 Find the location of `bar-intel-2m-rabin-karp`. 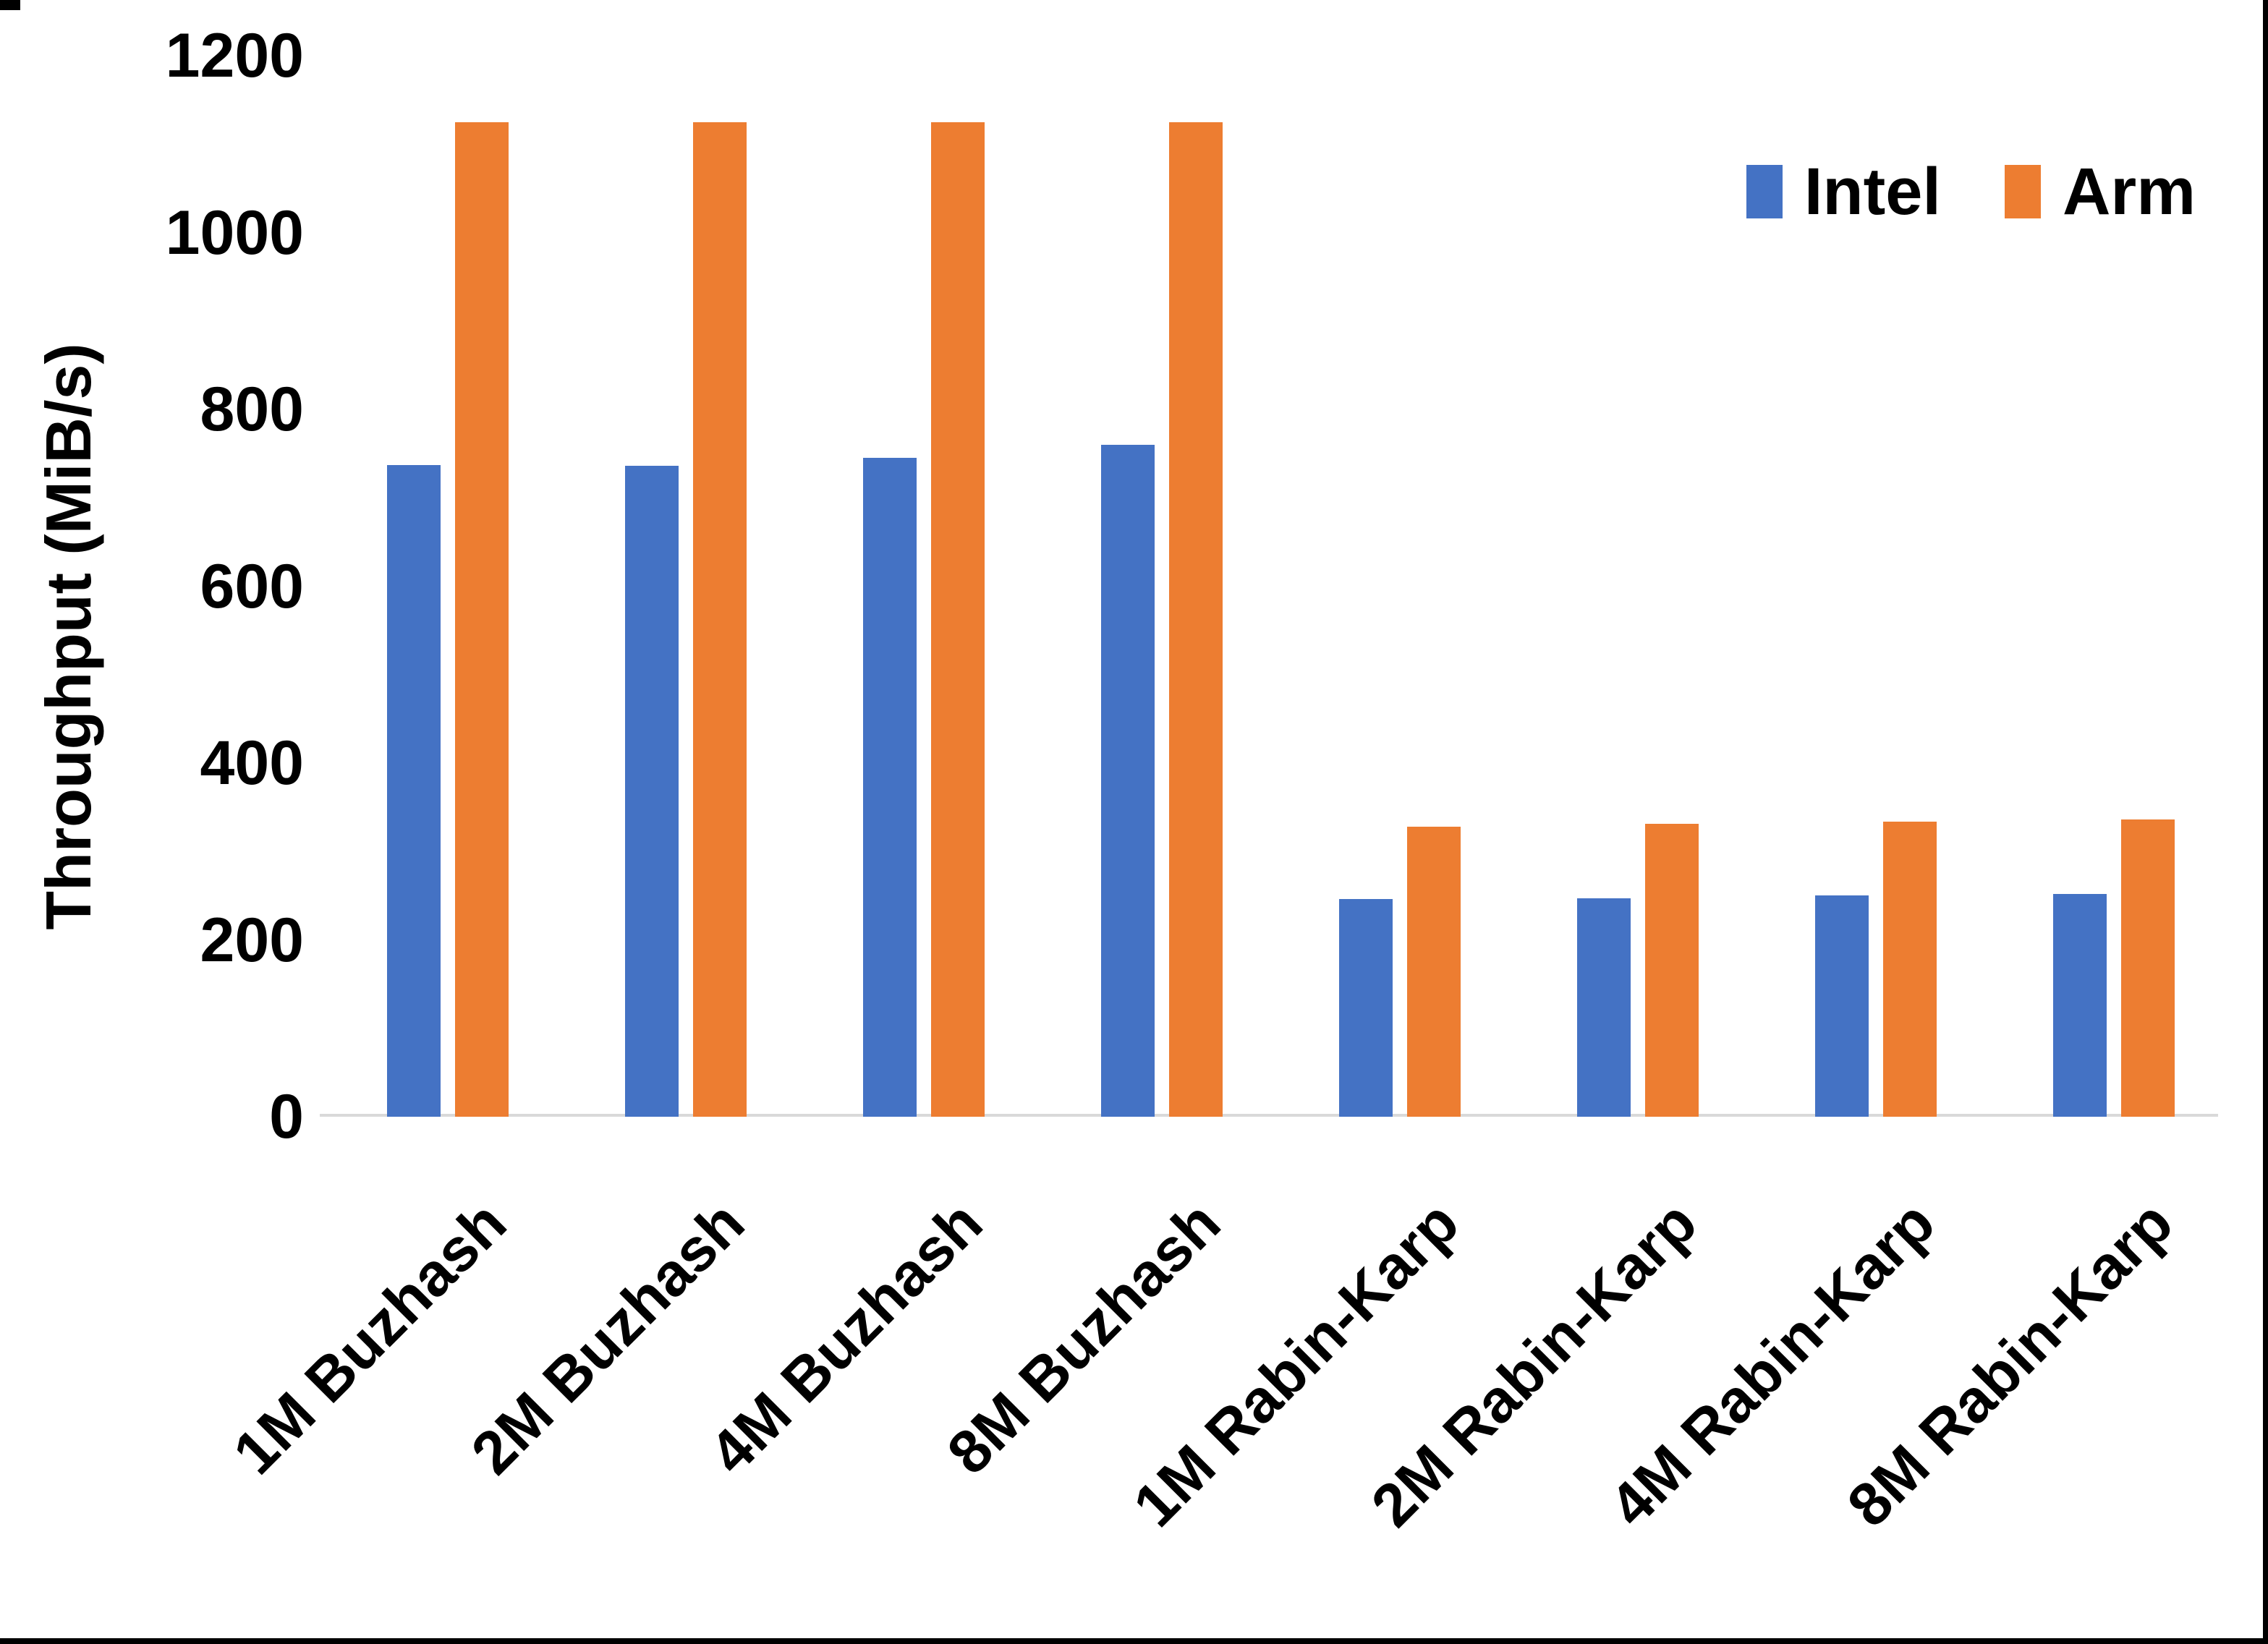

bar-intel-2m-rabin-karp is located at coordinates (1603, 1007).